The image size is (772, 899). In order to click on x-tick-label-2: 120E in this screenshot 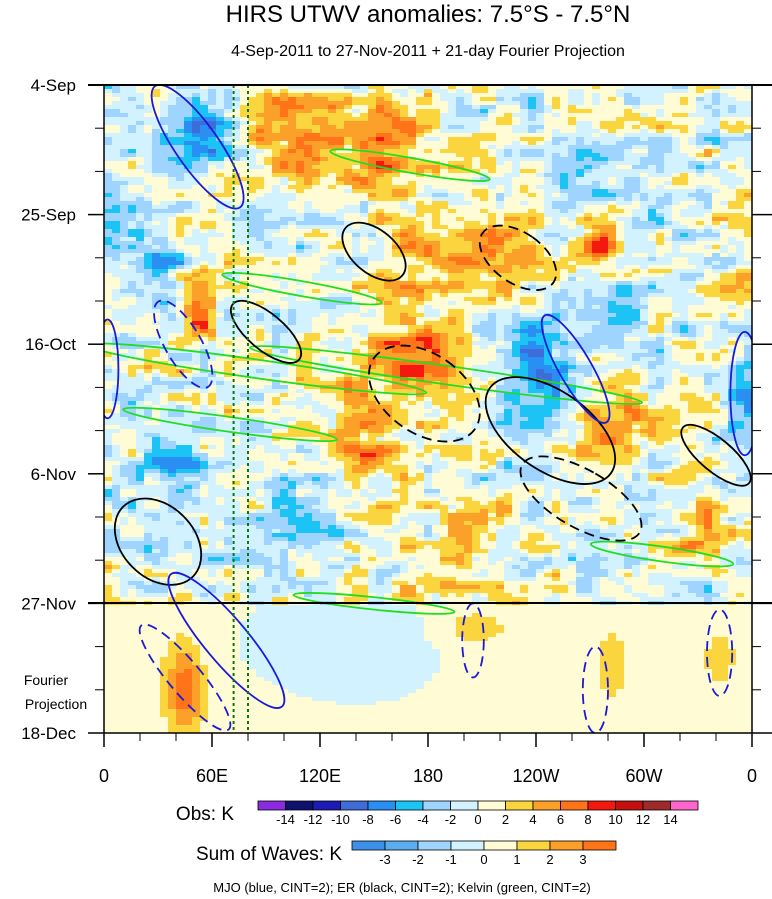, I will do `click(320, 776)`.